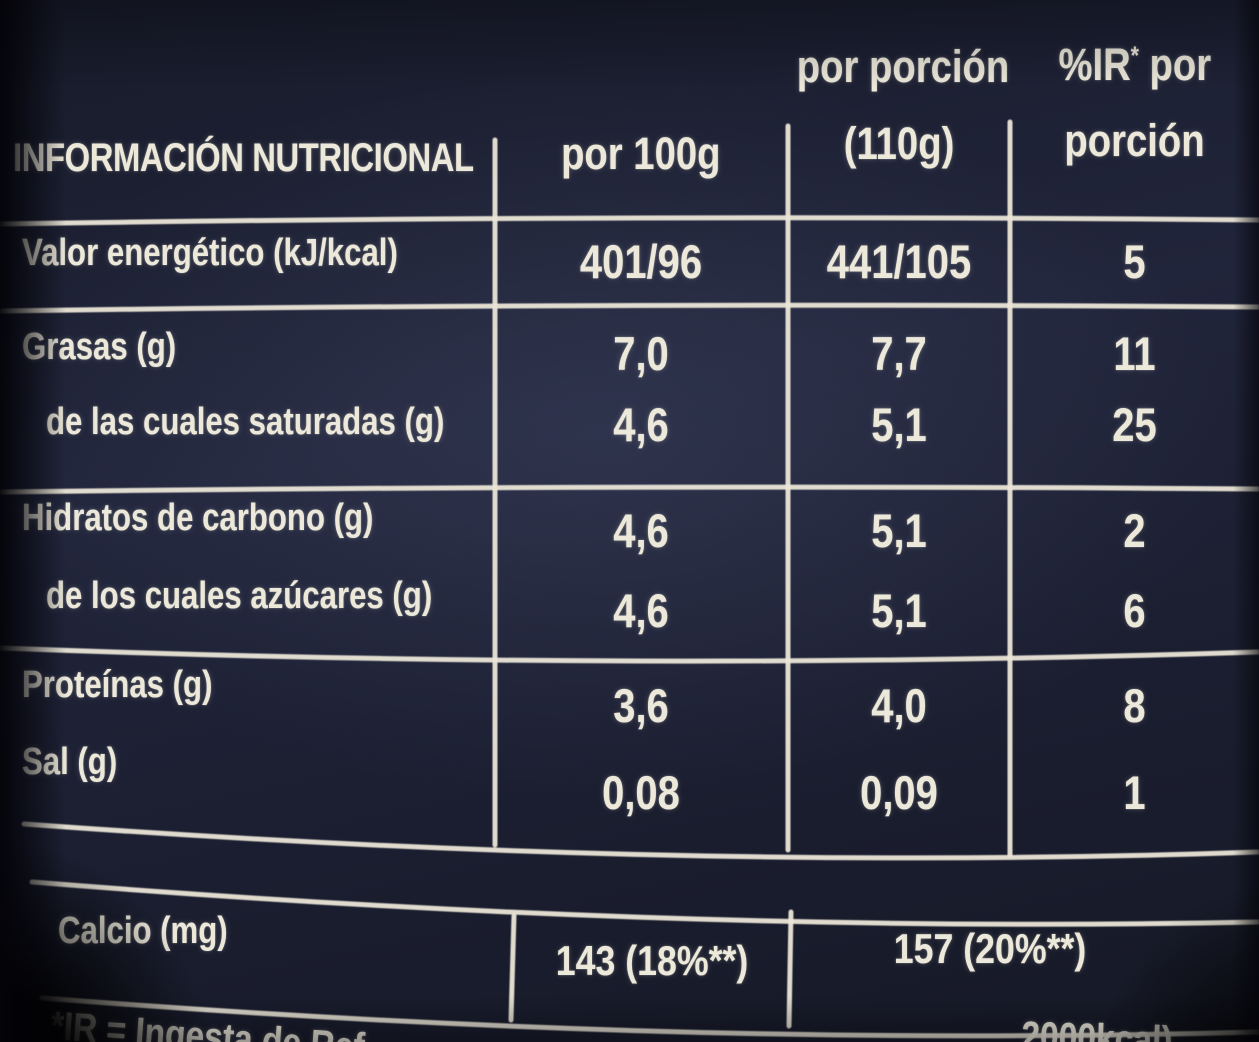 The width and height of the screenshot is (1259, 1042). Describe the element at coordinates (245, 422) in the screenshot. I see `row-label: de las cuales saturadas (g)` at that location.